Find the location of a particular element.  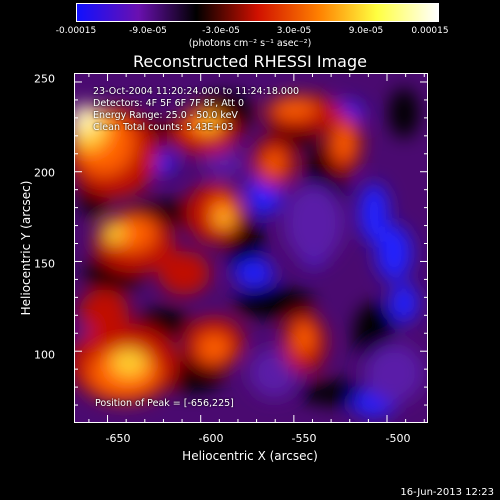

x-tick-label: -600 is located at coordinates (211, 438).